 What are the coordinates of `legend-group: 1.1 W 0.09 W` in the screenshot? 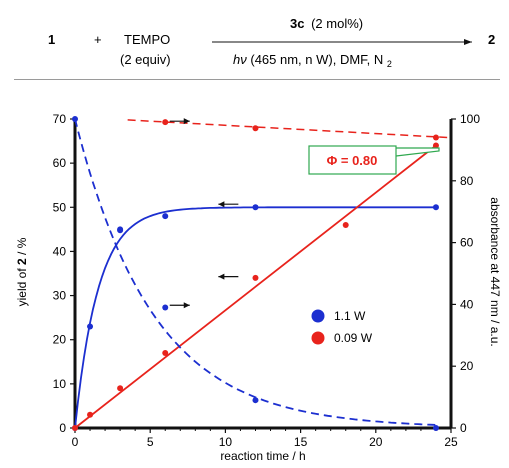 It's located at (342, 327).